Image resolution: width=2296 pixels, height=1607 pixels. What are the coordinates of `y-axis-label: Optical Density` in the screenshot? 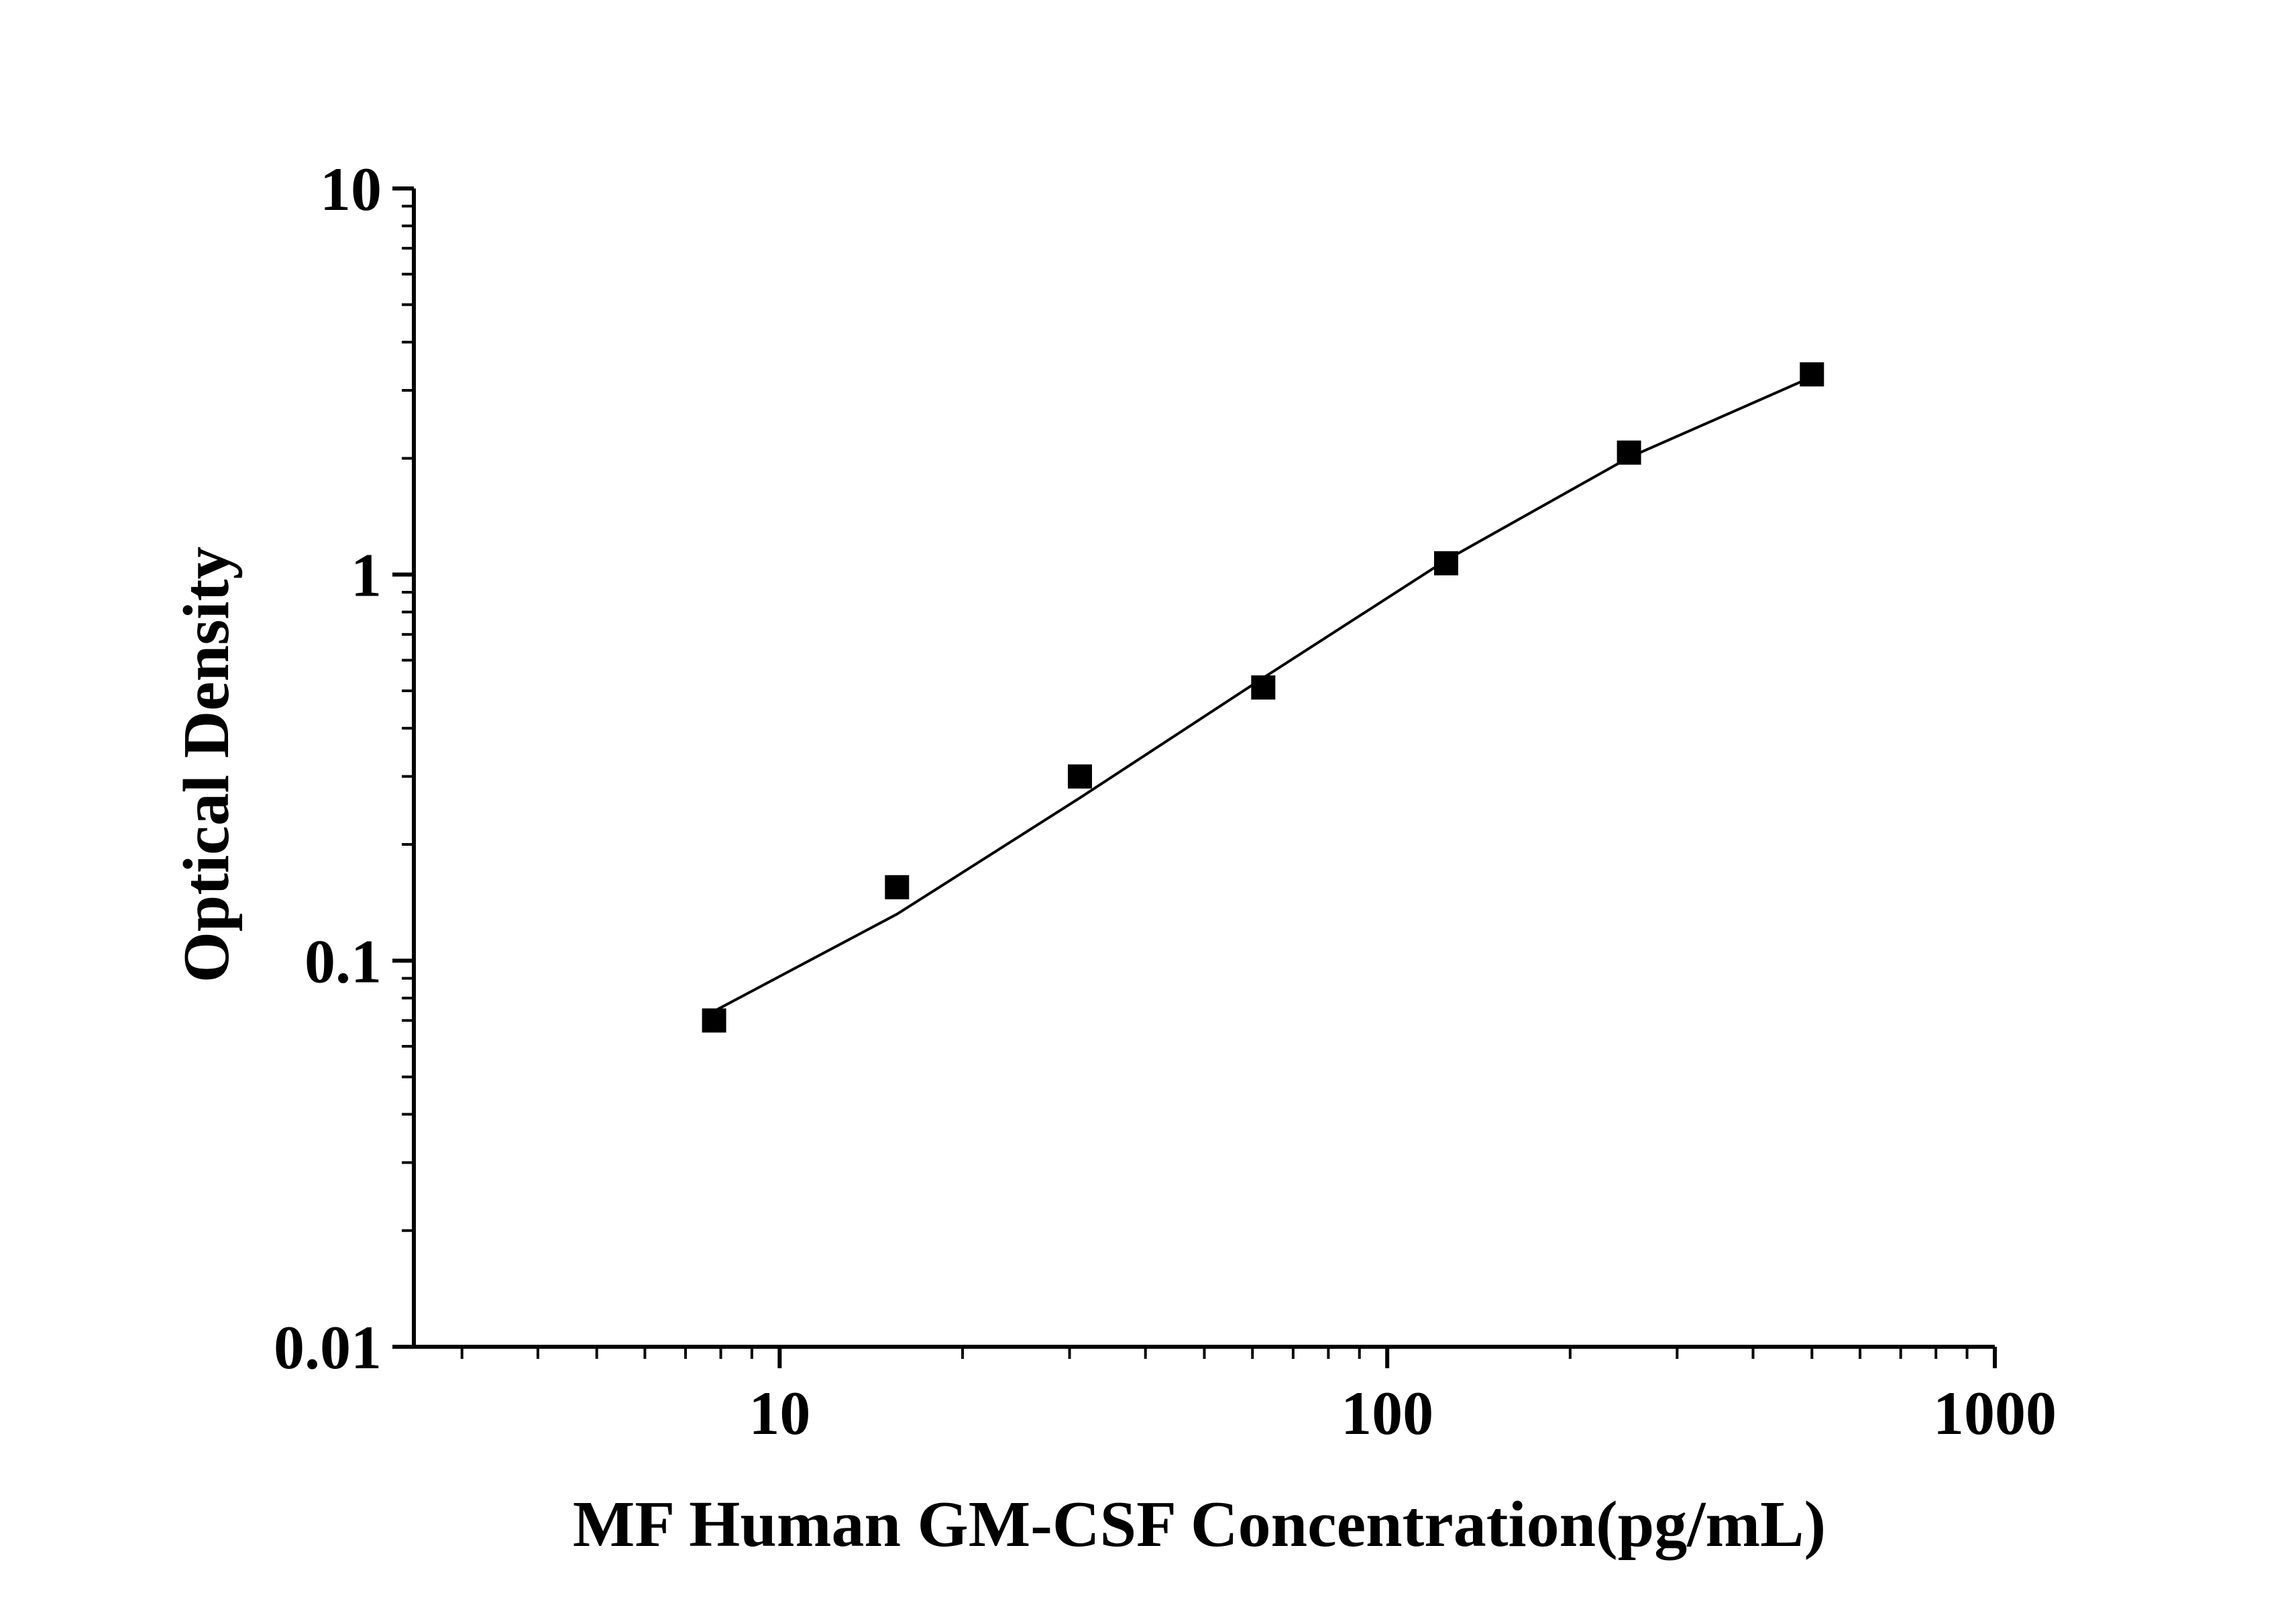 It's located at (206, 765).